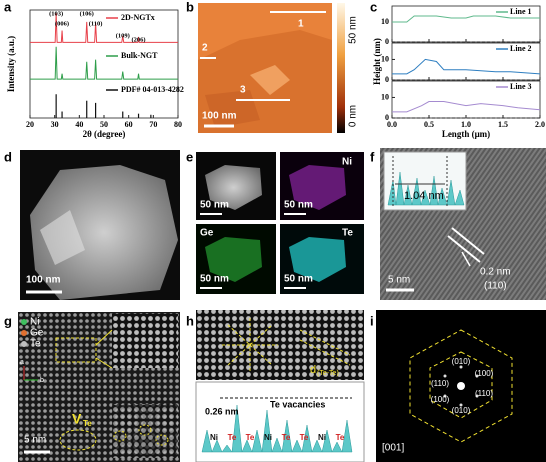 This screenshot has width=546, height=462. What do you see at coordinates (521, 48) in the screenshot?
I see `legend-label: Line 2` at bounding box center [521, 48].